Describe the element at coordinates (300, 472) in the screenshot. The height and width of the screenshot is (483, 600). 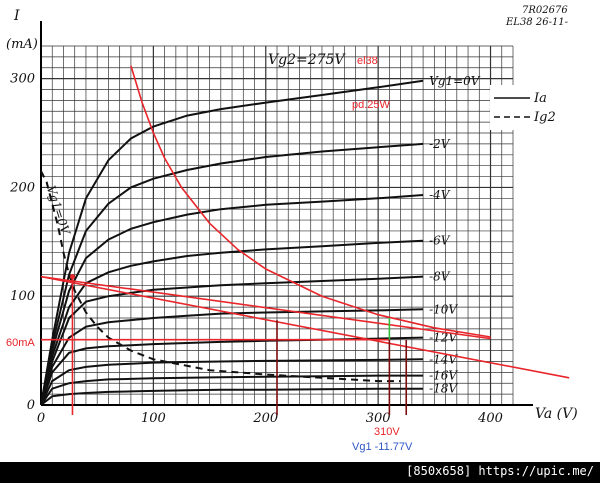
I see `footer-bar: [850x658] https://upic.me/` at that location.